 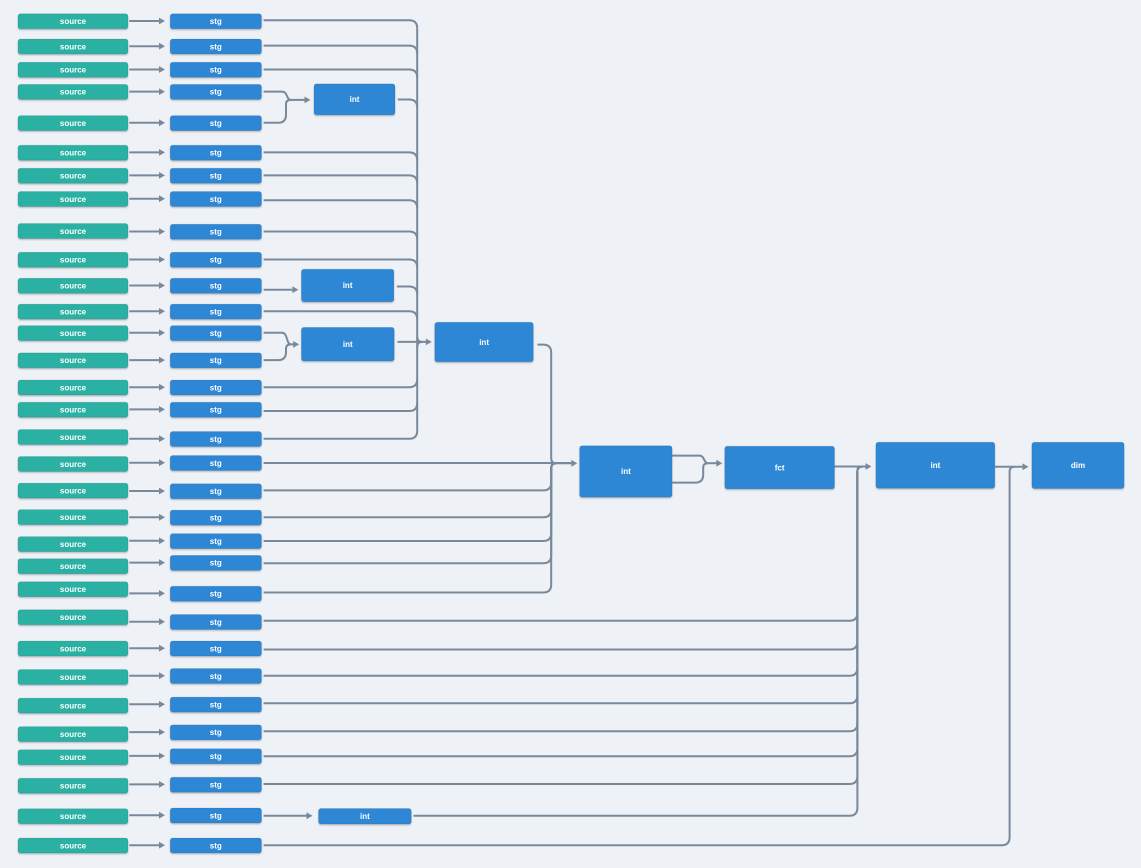 I want to click on svg-text: dim, so click(x=1078, y=465).